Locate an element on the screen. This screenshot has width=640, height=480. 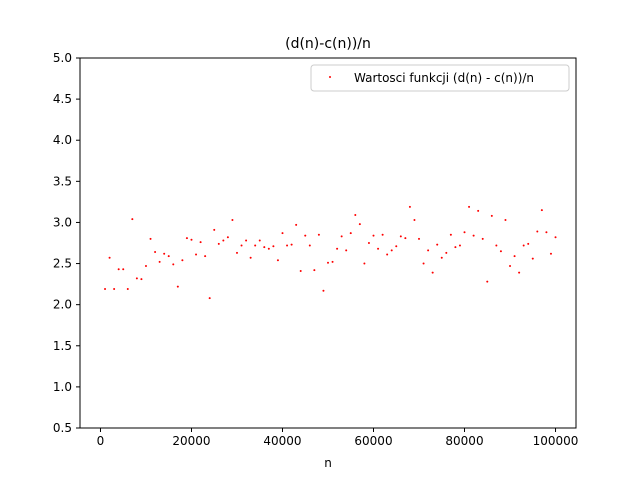
y-tick-label: 4.5 is located at coordinates (62, 99).